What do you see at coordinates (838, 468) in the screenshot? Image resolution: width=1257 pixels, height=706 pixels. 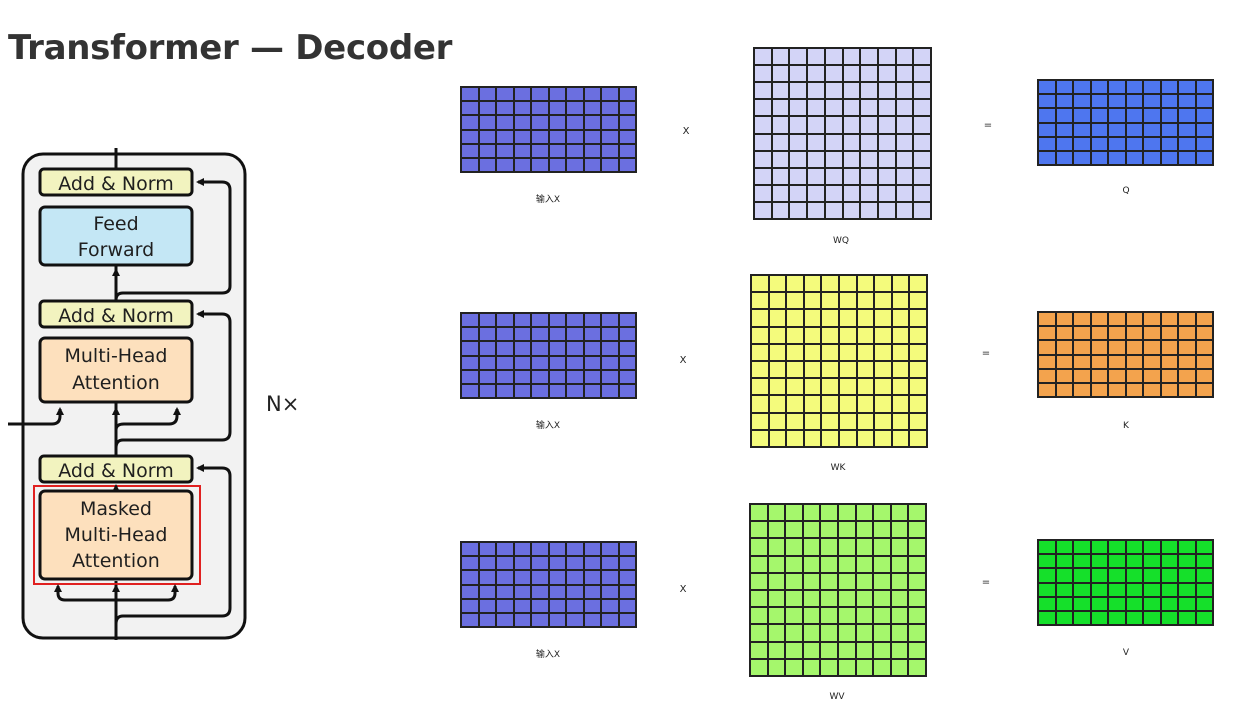 I see `weight-wk-label: WK` at bounding box center [838, 468].